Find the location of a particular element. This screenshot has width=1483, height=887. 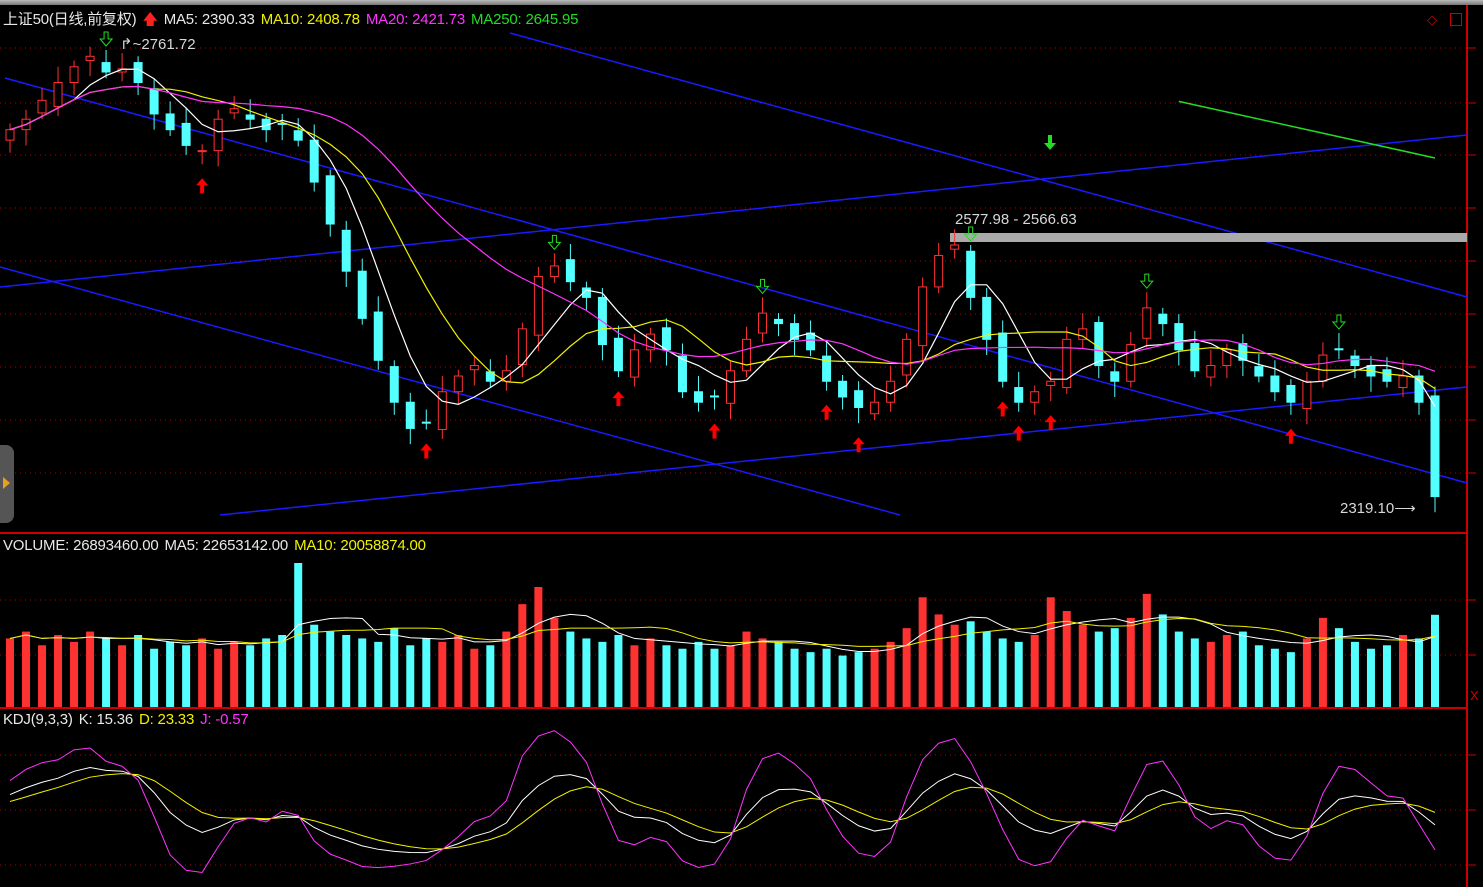

ma20-value: MA20: 2421.73 is located at coordinates (415, 19).